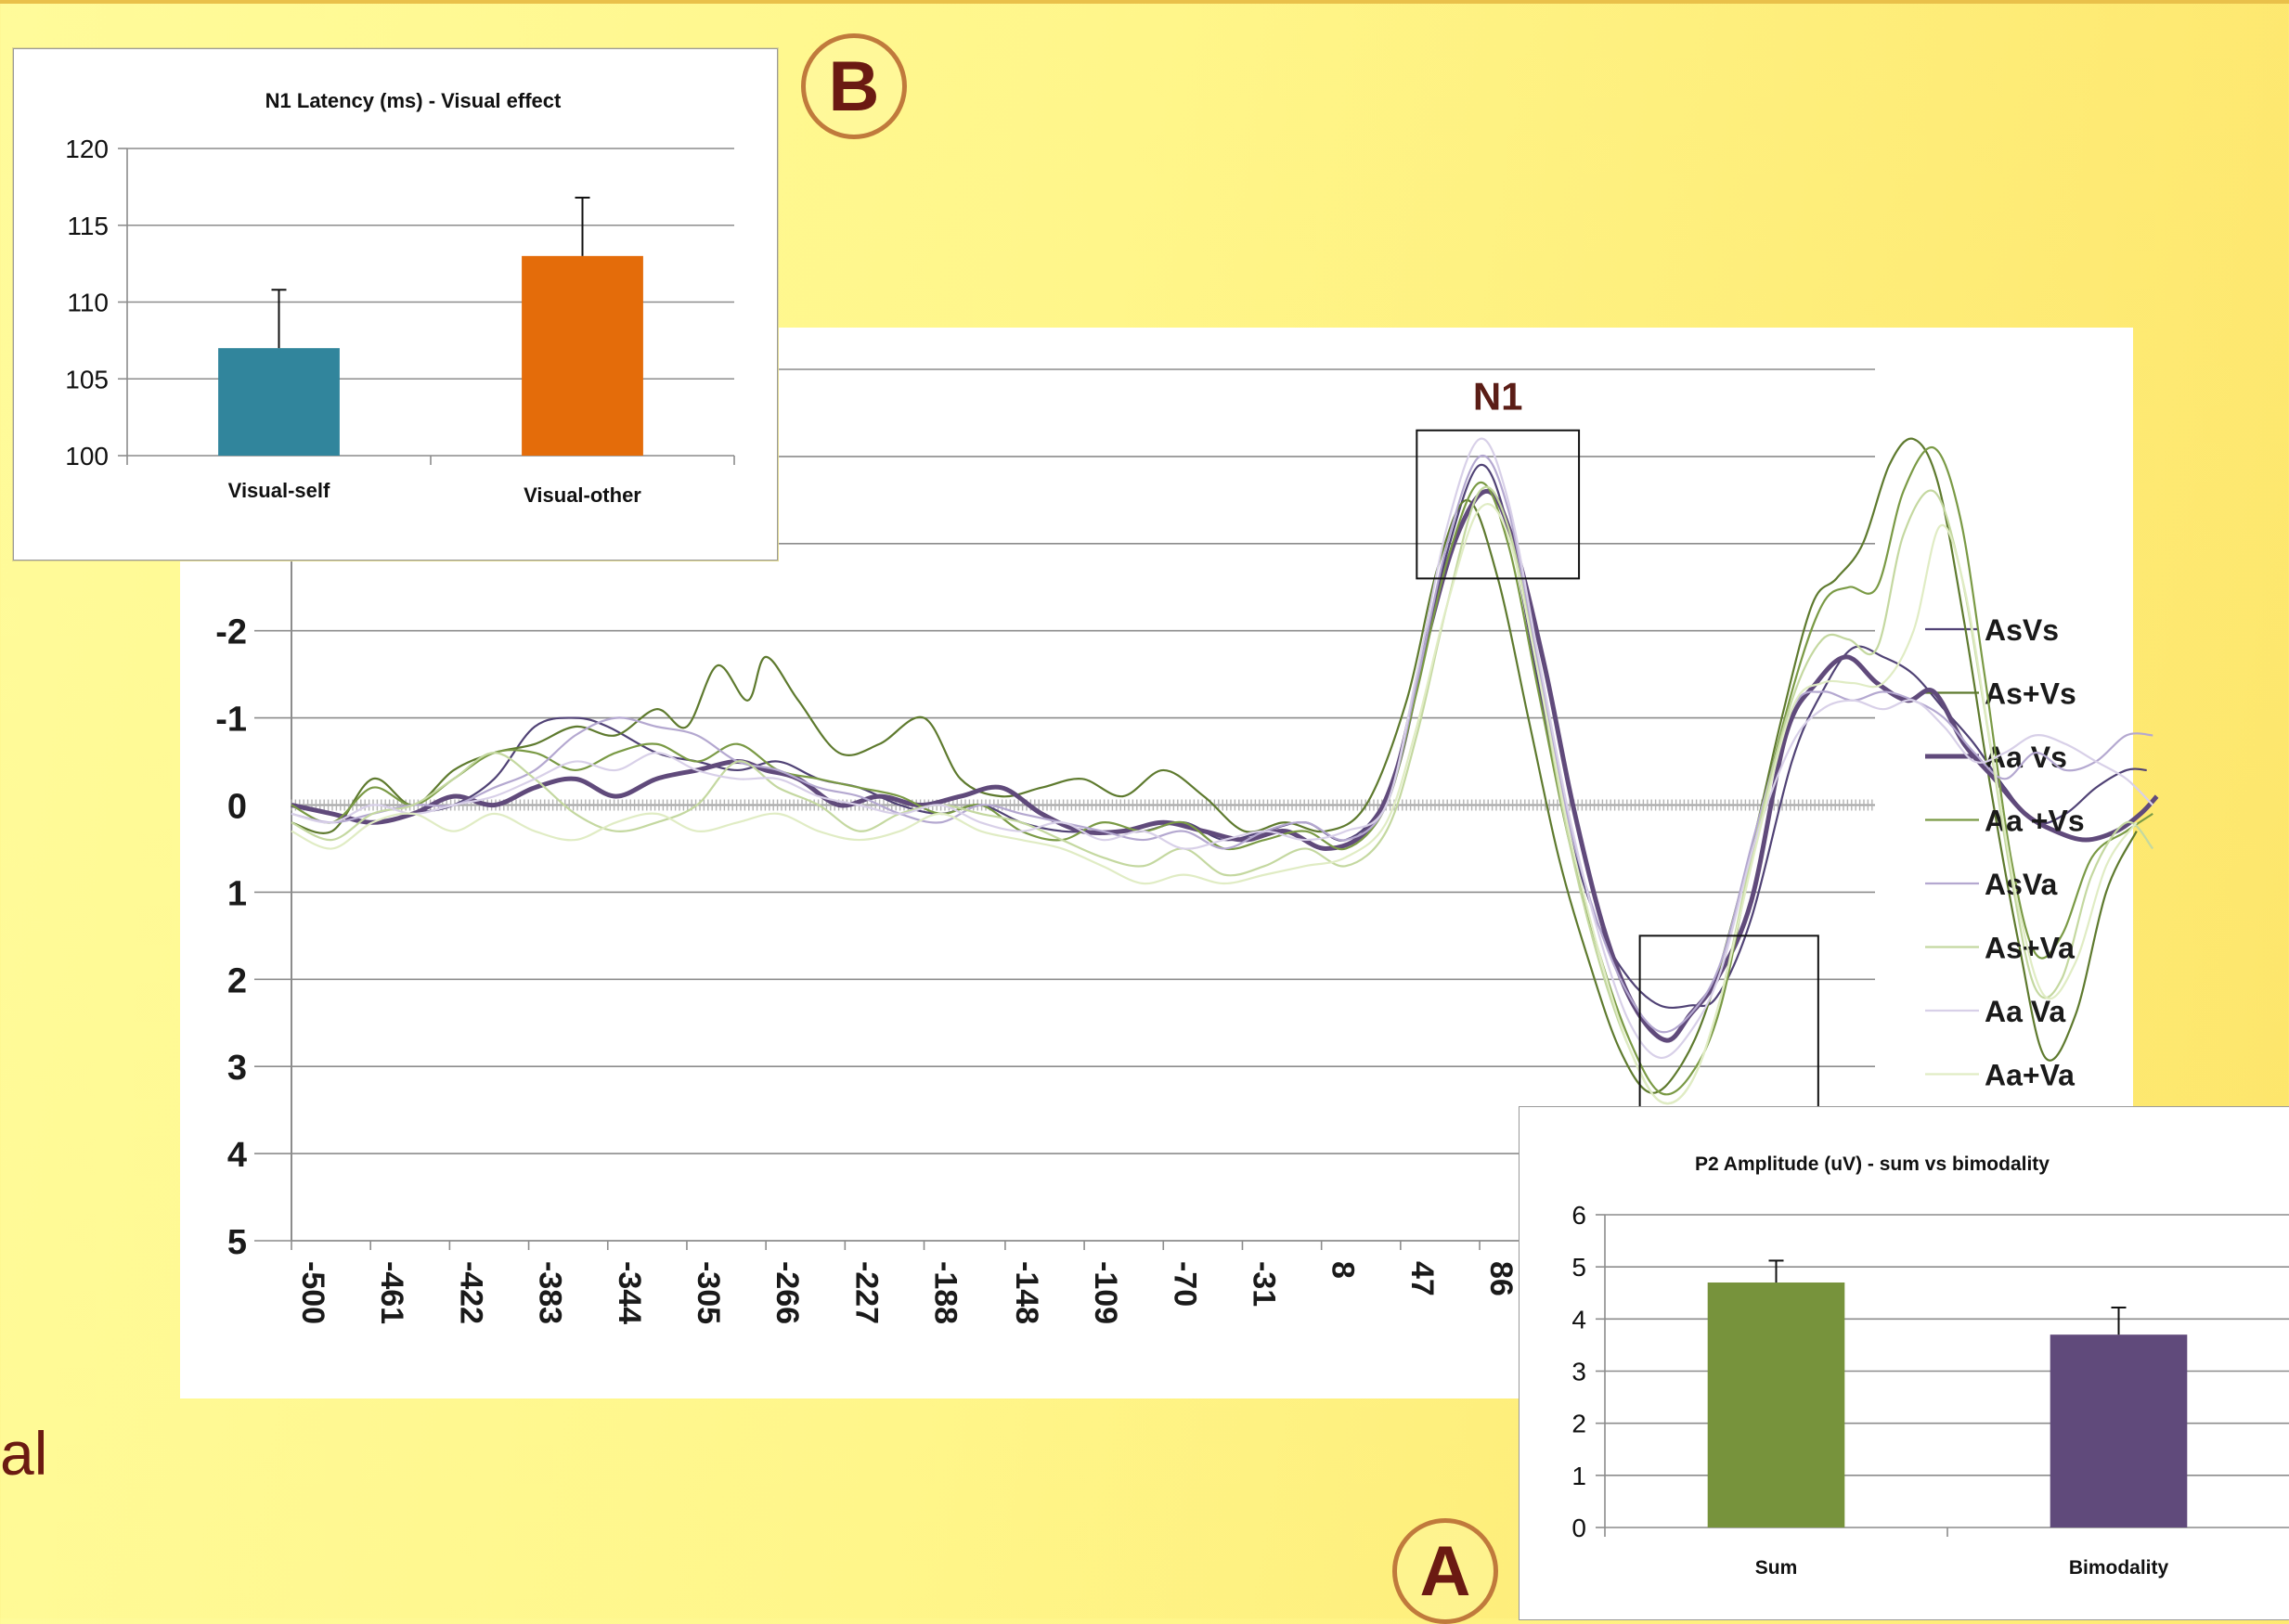 The height and width of the screenshot is (1624, 2289). What do you see at coordinates (1445, 1571) in the screenshot?
I see `panel-a-badge: A` at bounding box center [1445, 1571].